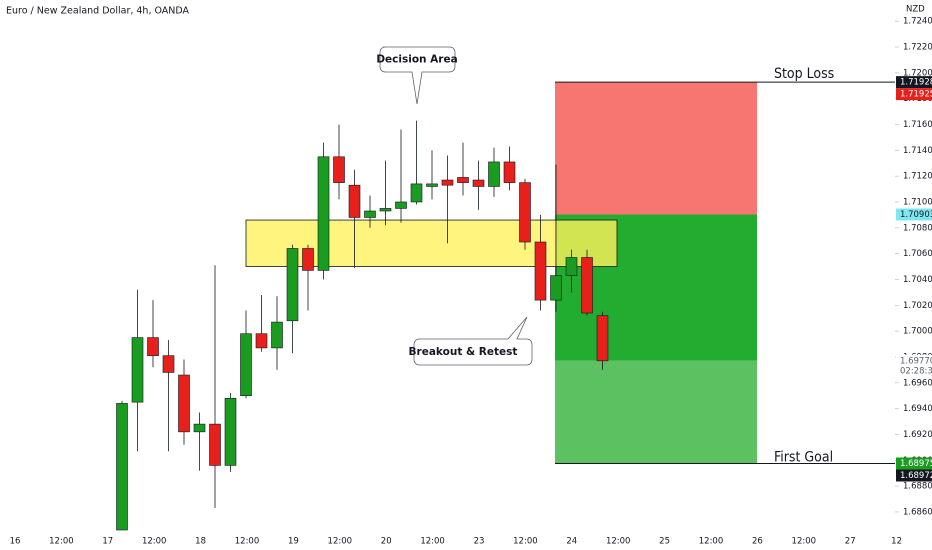 This screenshot has height=550, width=932. What do you see at coordinates (917, 202) in the screenshot?
I see `y-tick-label: 1.71000` at bounding box center [917, 202].